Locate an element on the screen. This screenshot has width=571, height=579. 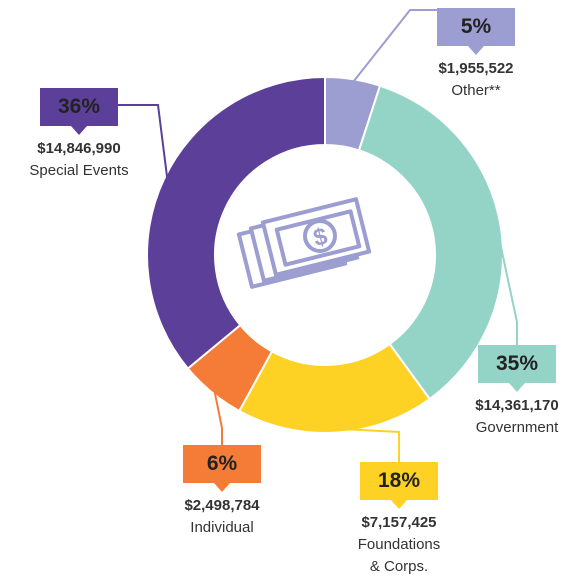
percent-label: 35% is located at coordinates (517, 363).